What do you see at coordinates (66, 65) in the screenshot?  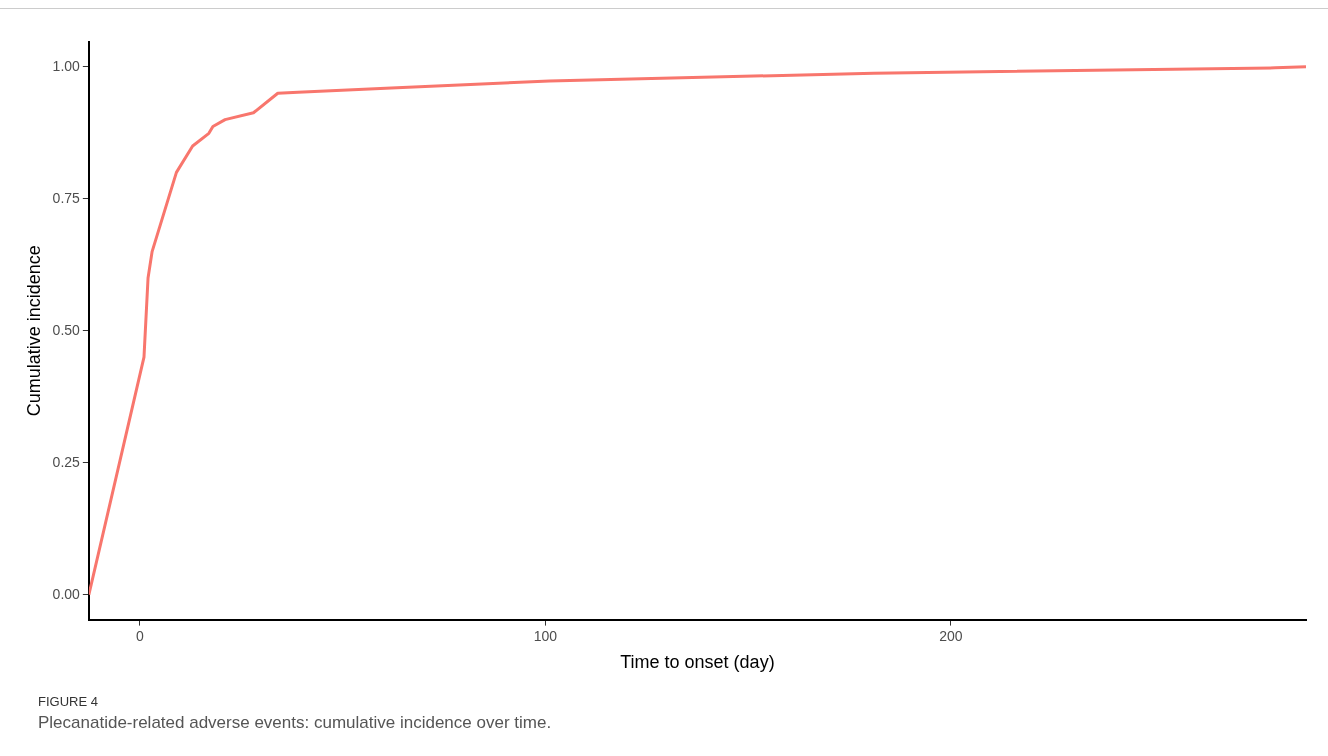 I see `y-tick-label: 1.00` at bounding box center [66, 65].